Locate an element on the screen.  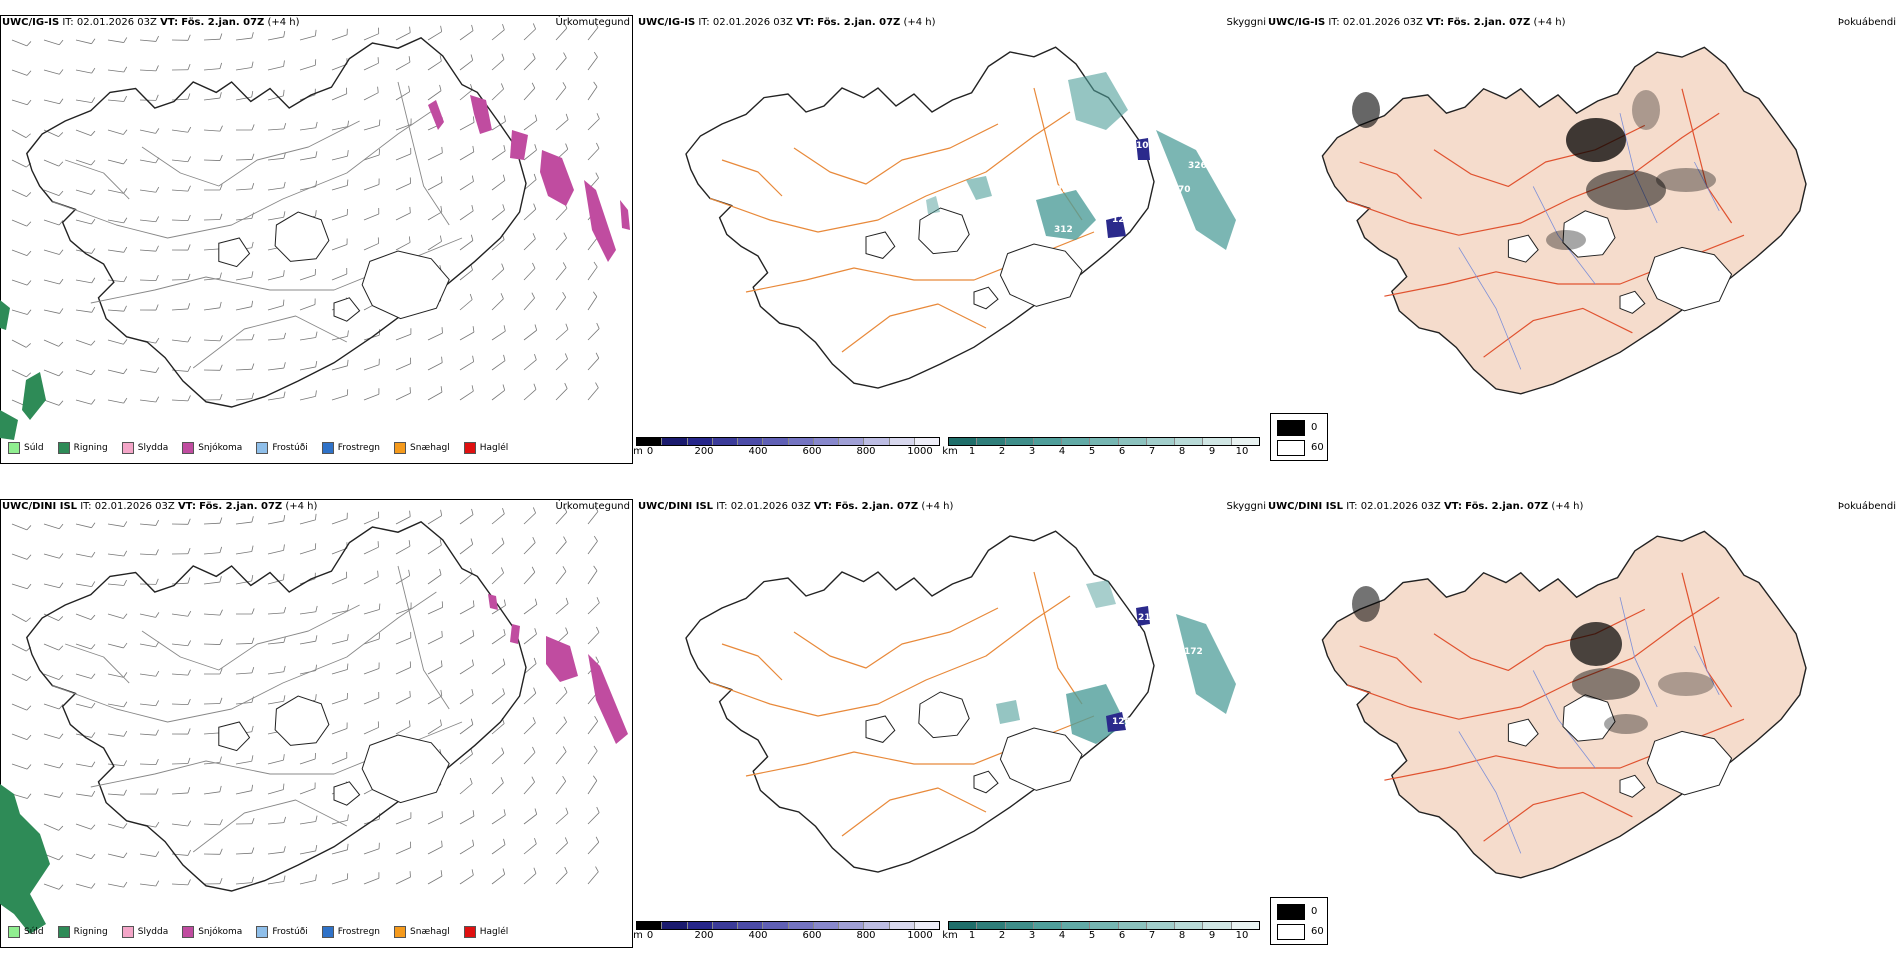
visibility-value-label: 129 is located at coordinates (1121, 220).